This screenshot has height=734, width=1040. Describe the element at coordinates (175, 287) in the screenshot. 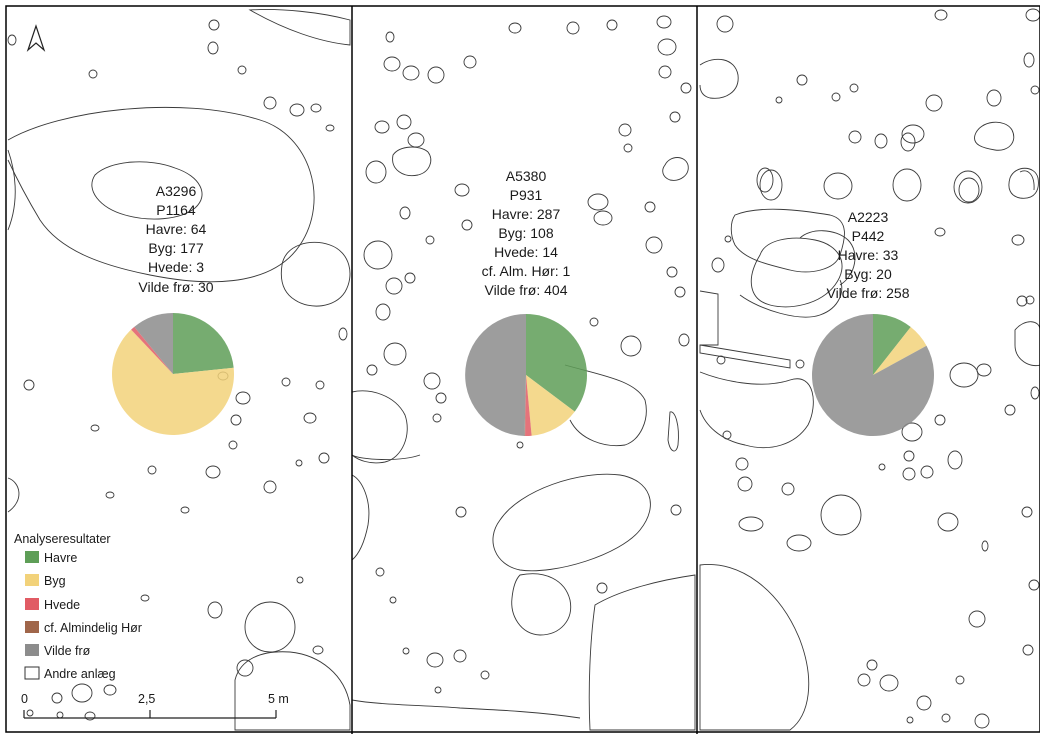

I see `label-line: Vilde frø: 30` at that location.